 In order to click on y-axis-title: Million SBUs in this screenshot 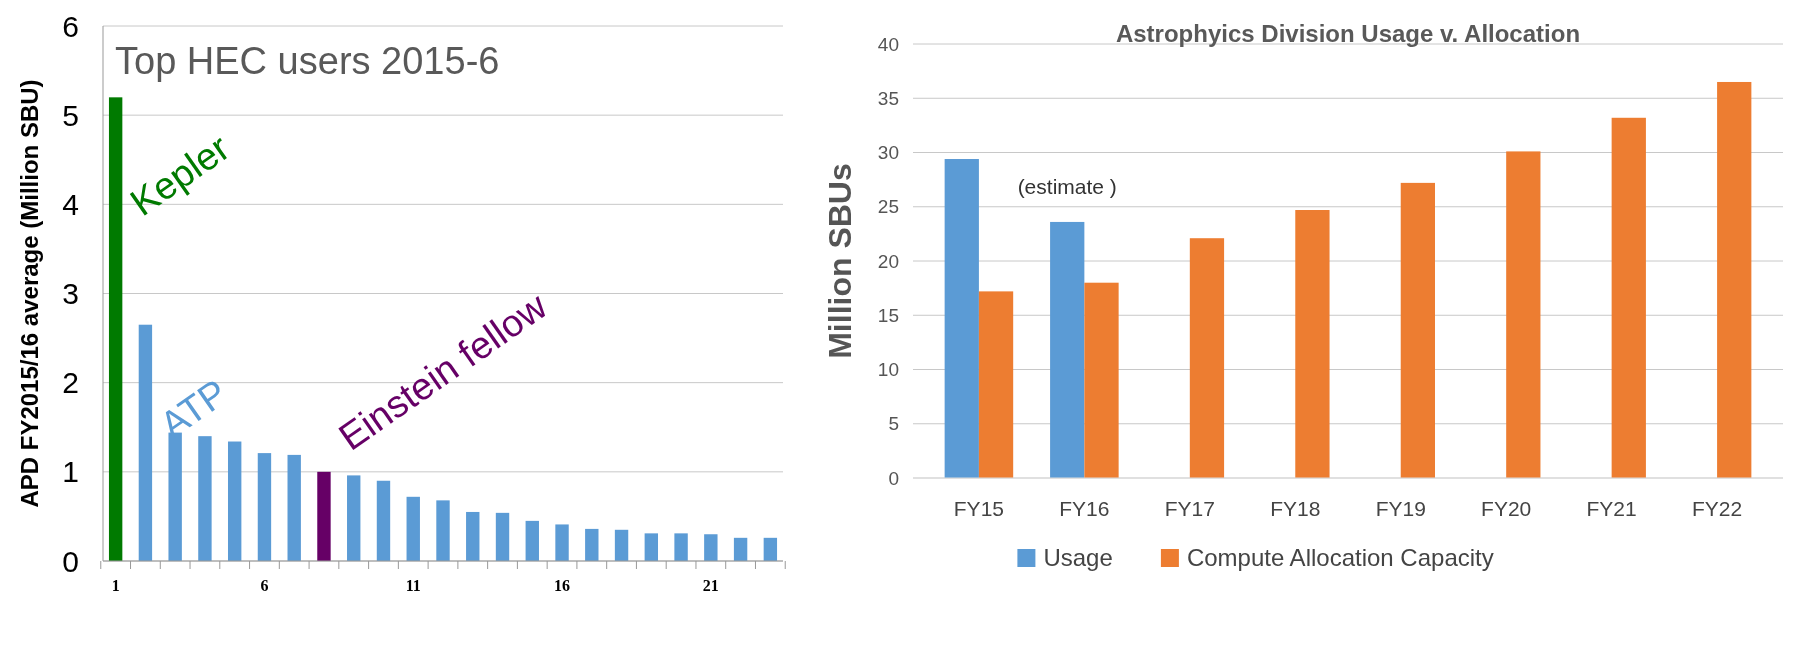, I will do `click(840, 261)`.